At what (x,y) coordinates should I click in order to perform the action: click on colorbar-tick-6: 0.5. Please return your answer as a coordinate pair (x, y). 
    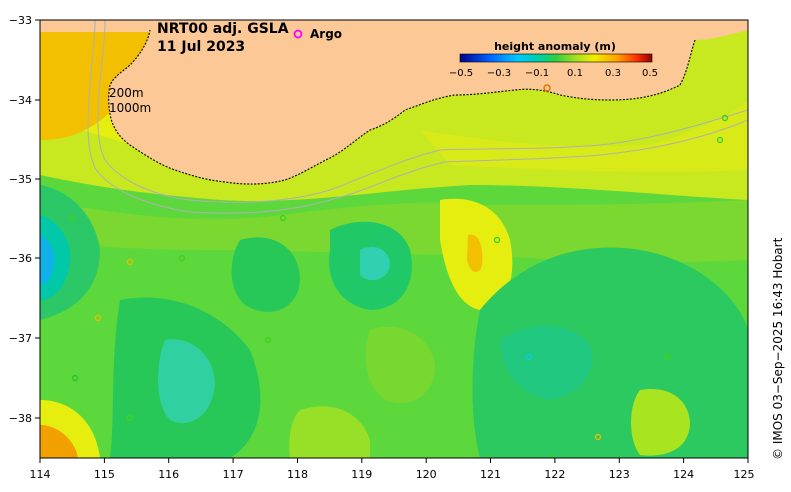
    Looking at the image, I should click on (650, 73).